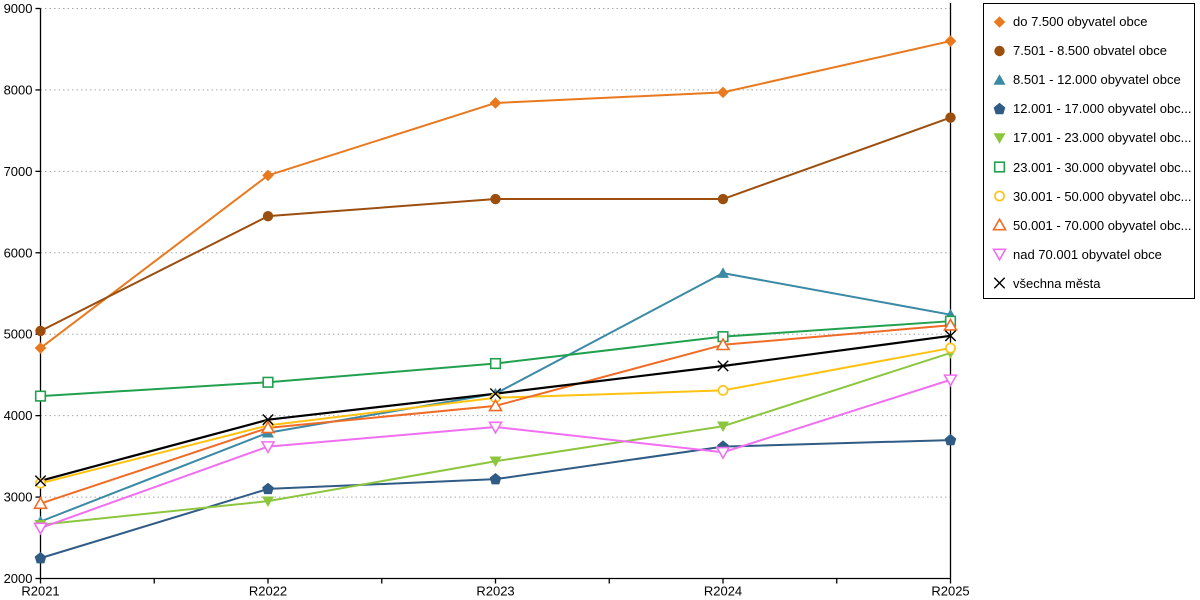 This screenshot has height=600, width=1200. I want to click on x-mark-icon, so click(999, 283).